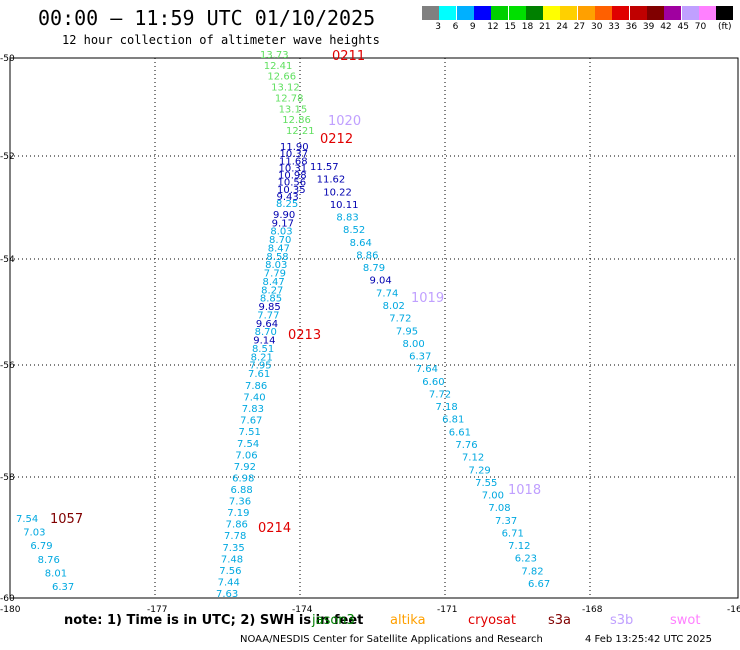 This screenshot has height=650, width=740. What do you see at coordinates (245, 467) in the screenshot?
I see `swh-value: 7.92` at bounding box center [245, 467].